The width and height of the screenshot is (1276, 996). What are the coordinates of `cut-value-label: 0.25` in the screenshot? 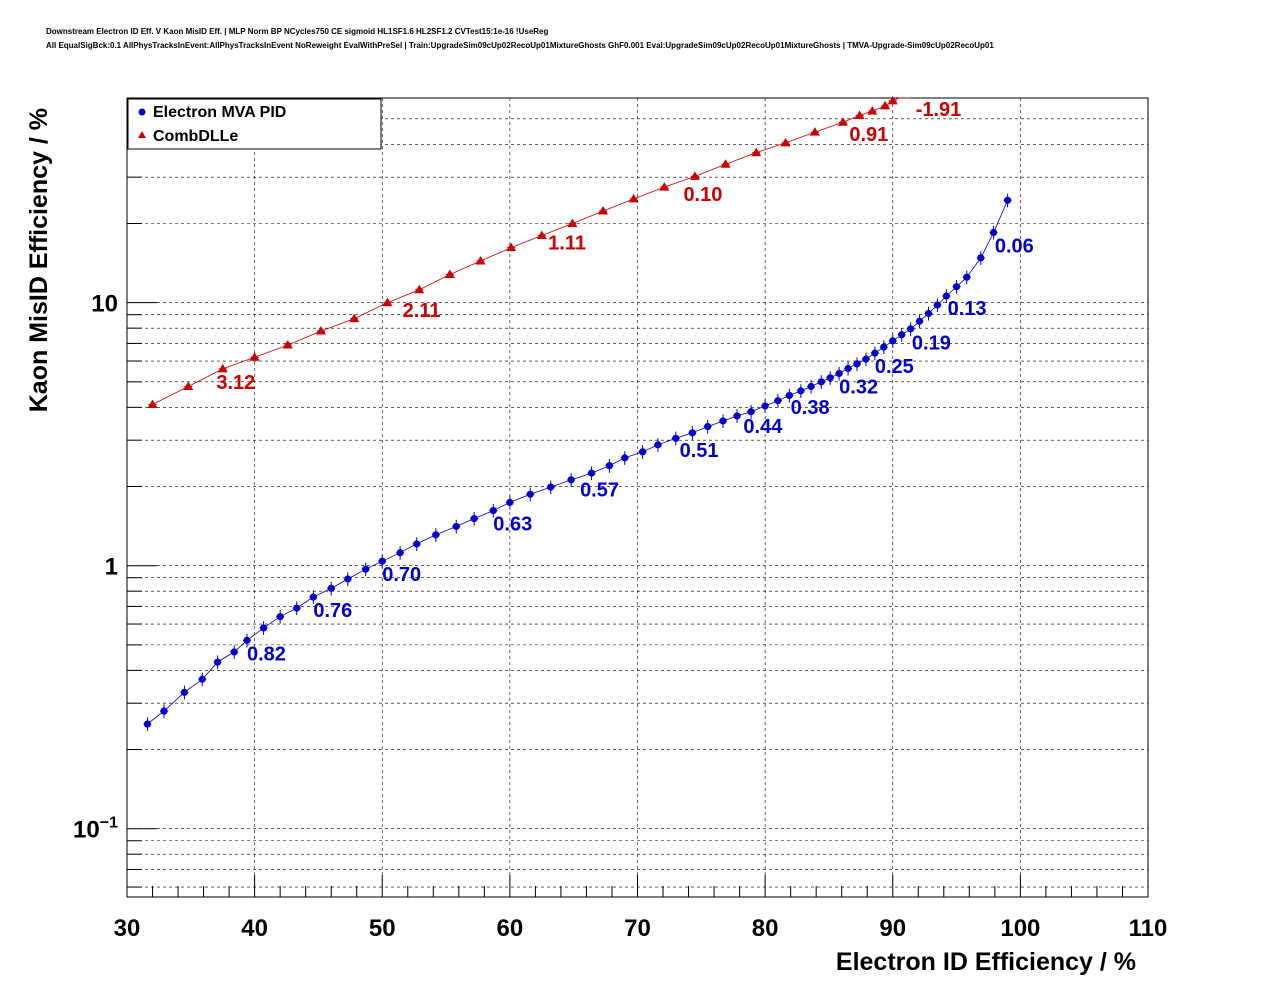 It's located at (894, 367).